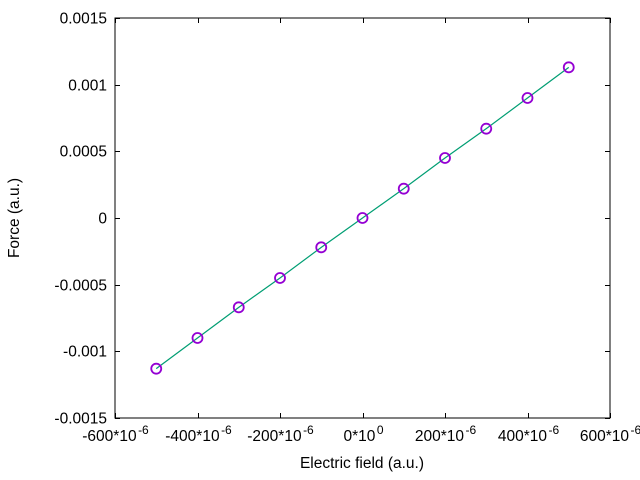 The width and height of the screenshot is (640, 480). What do you see at coordinates (80, 419) in the screenshot?
I see `y-tick-label: -0.0015` at bounding box center [80, 419].